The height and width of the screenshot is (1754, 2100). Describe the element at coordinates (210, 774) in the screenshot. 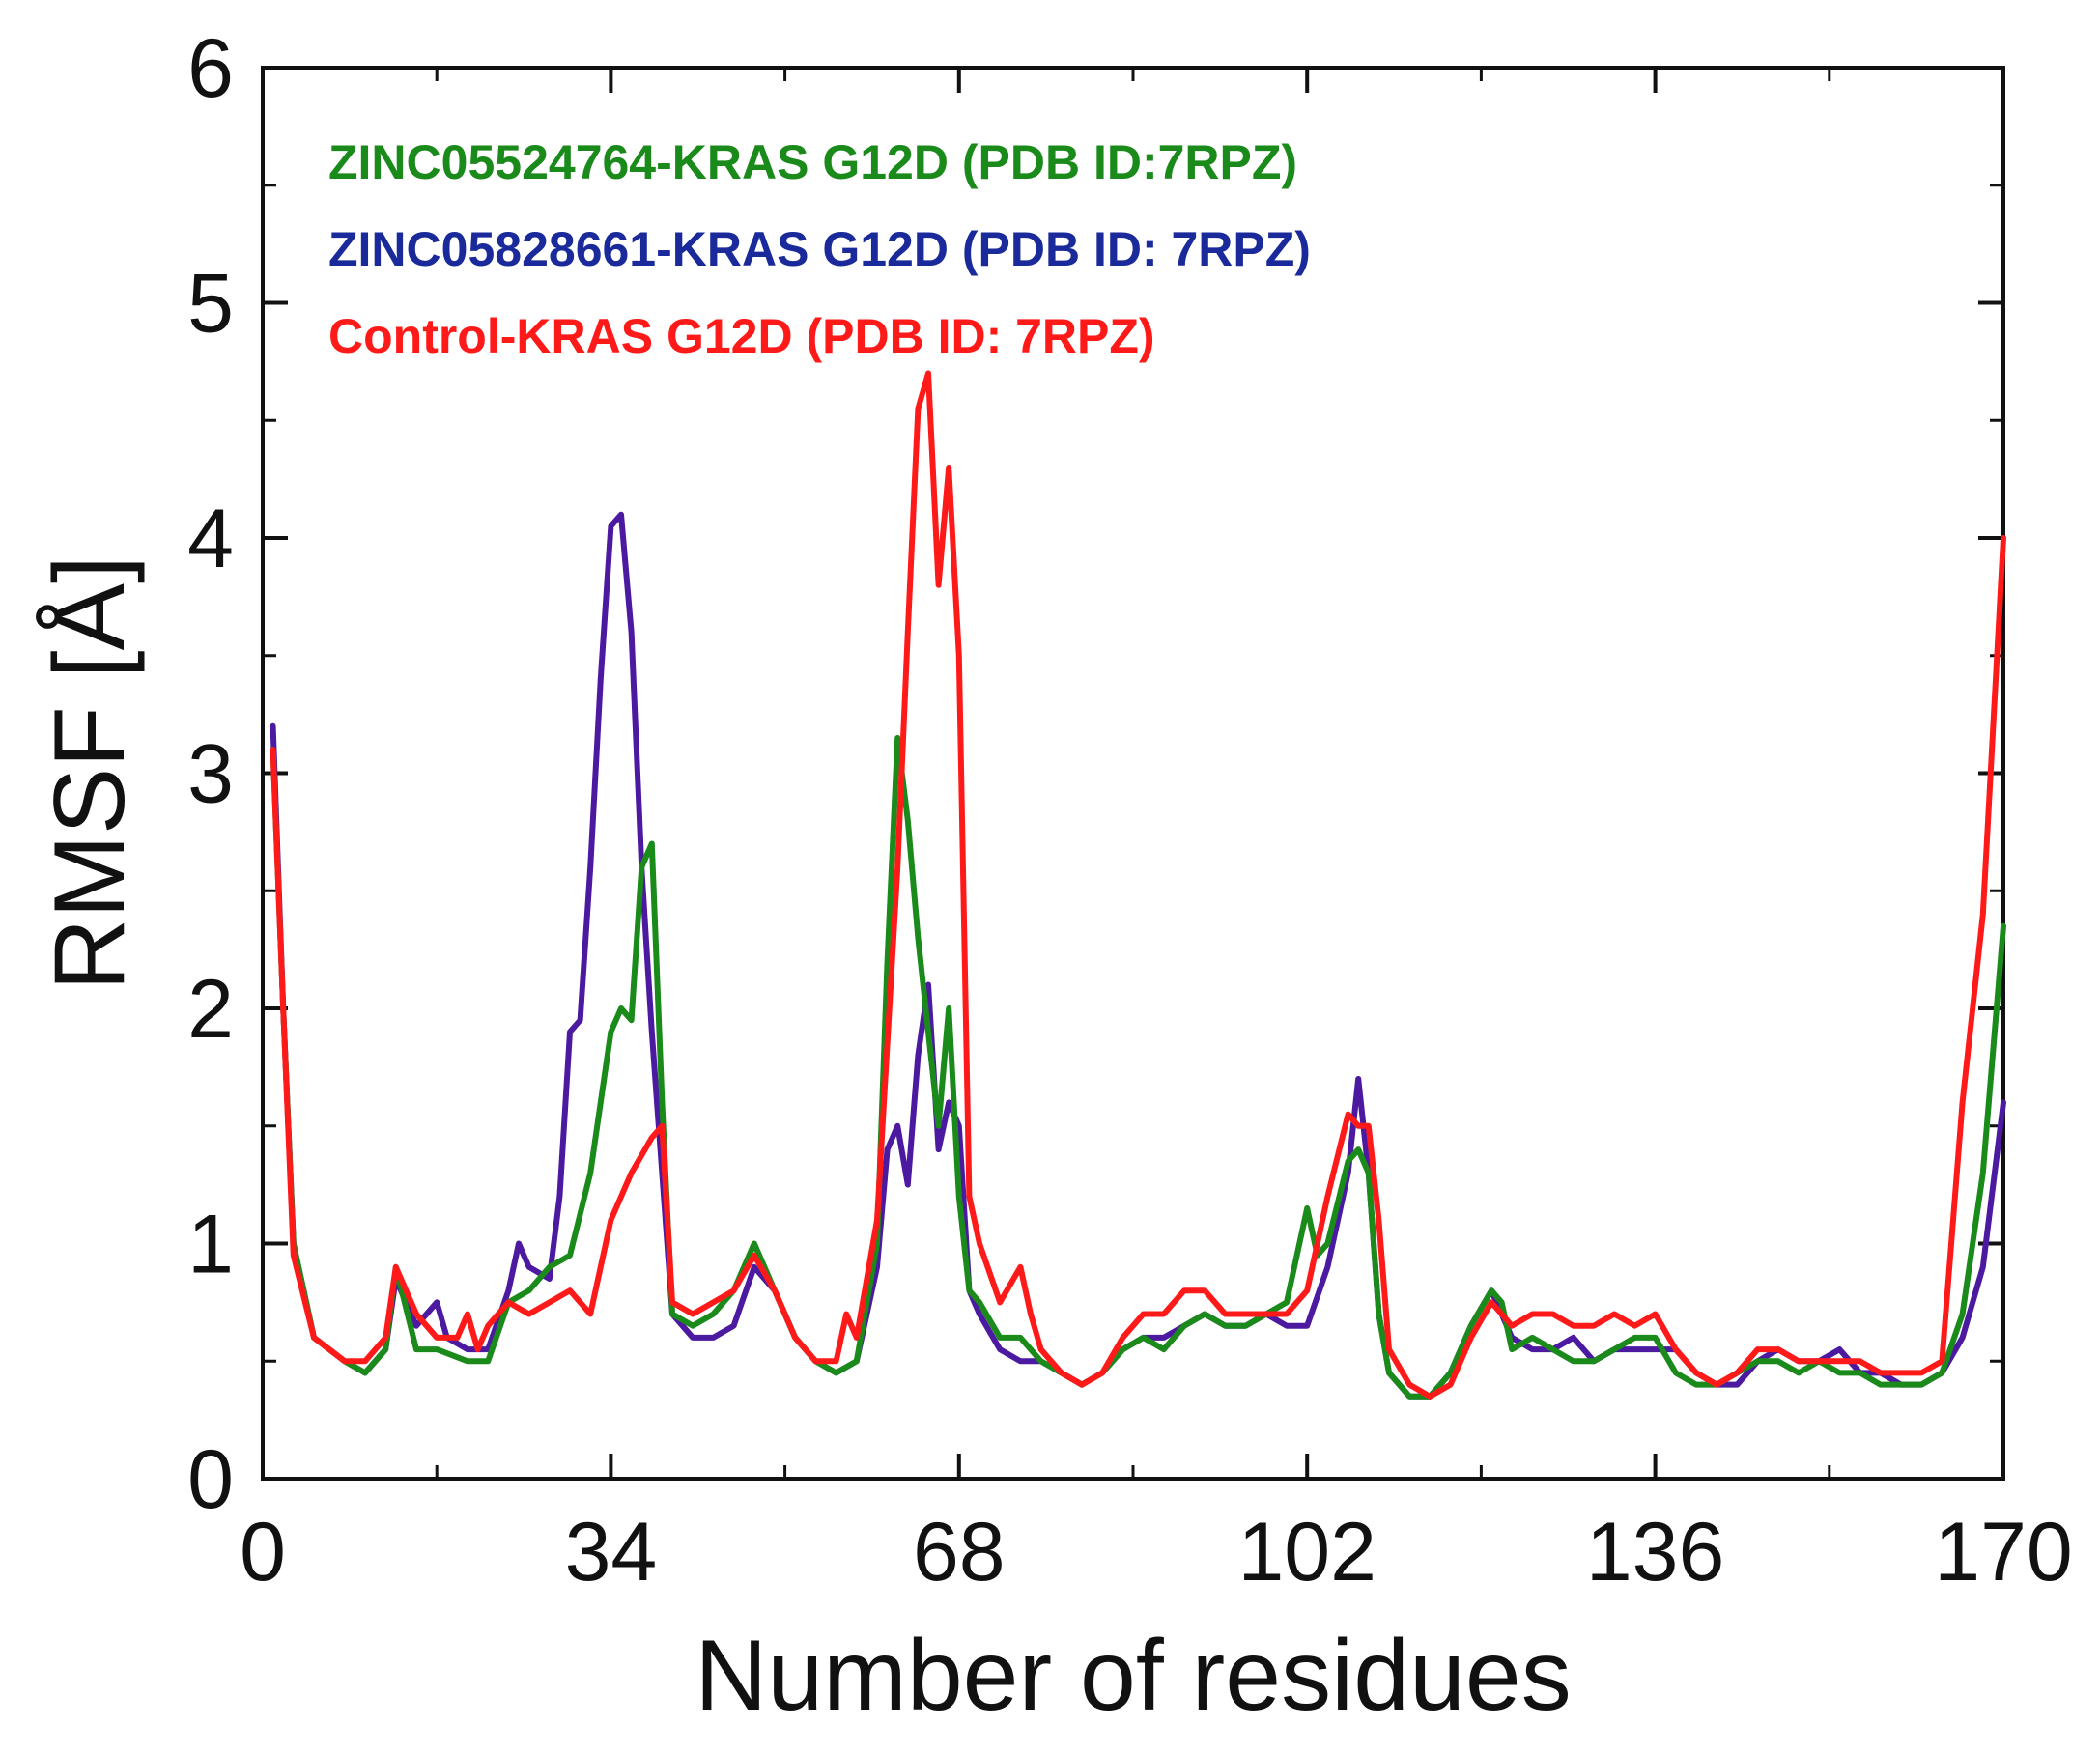

I see `y-tick-label: 3` at that location.